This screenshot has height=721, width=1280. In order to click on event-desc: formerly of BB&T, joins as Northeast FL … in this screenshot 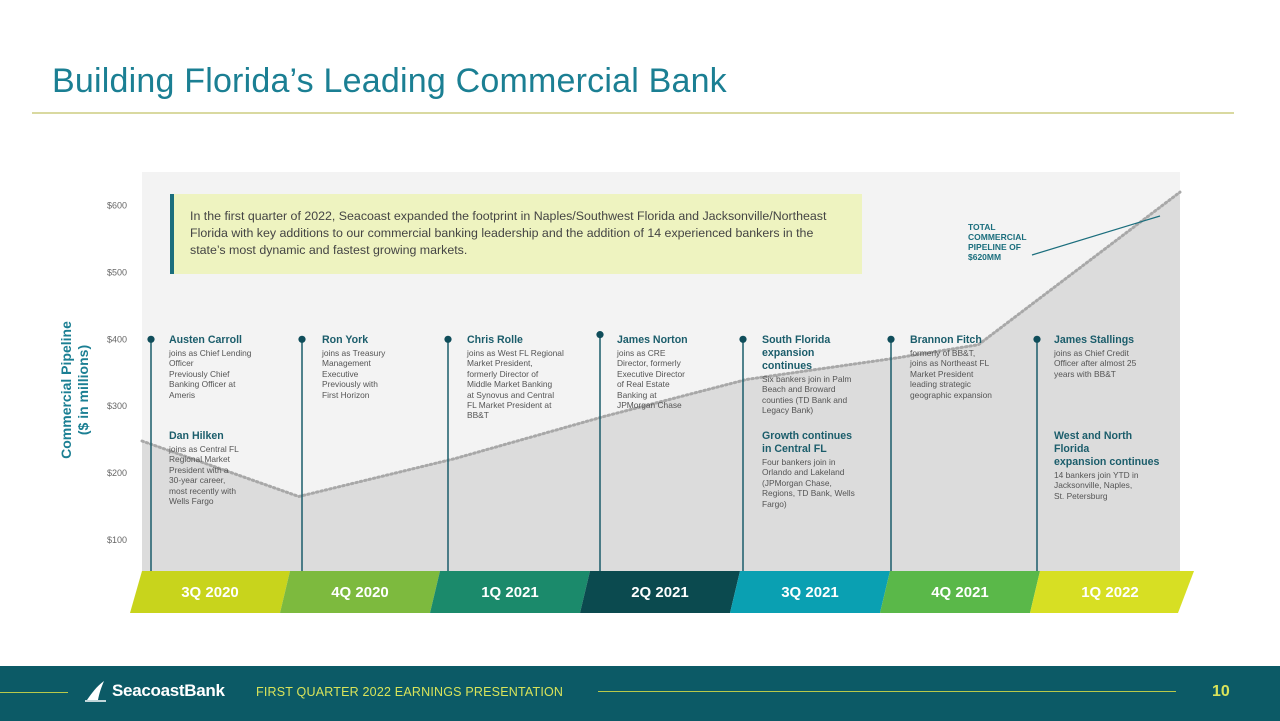, I will do `click(951, 374)`.